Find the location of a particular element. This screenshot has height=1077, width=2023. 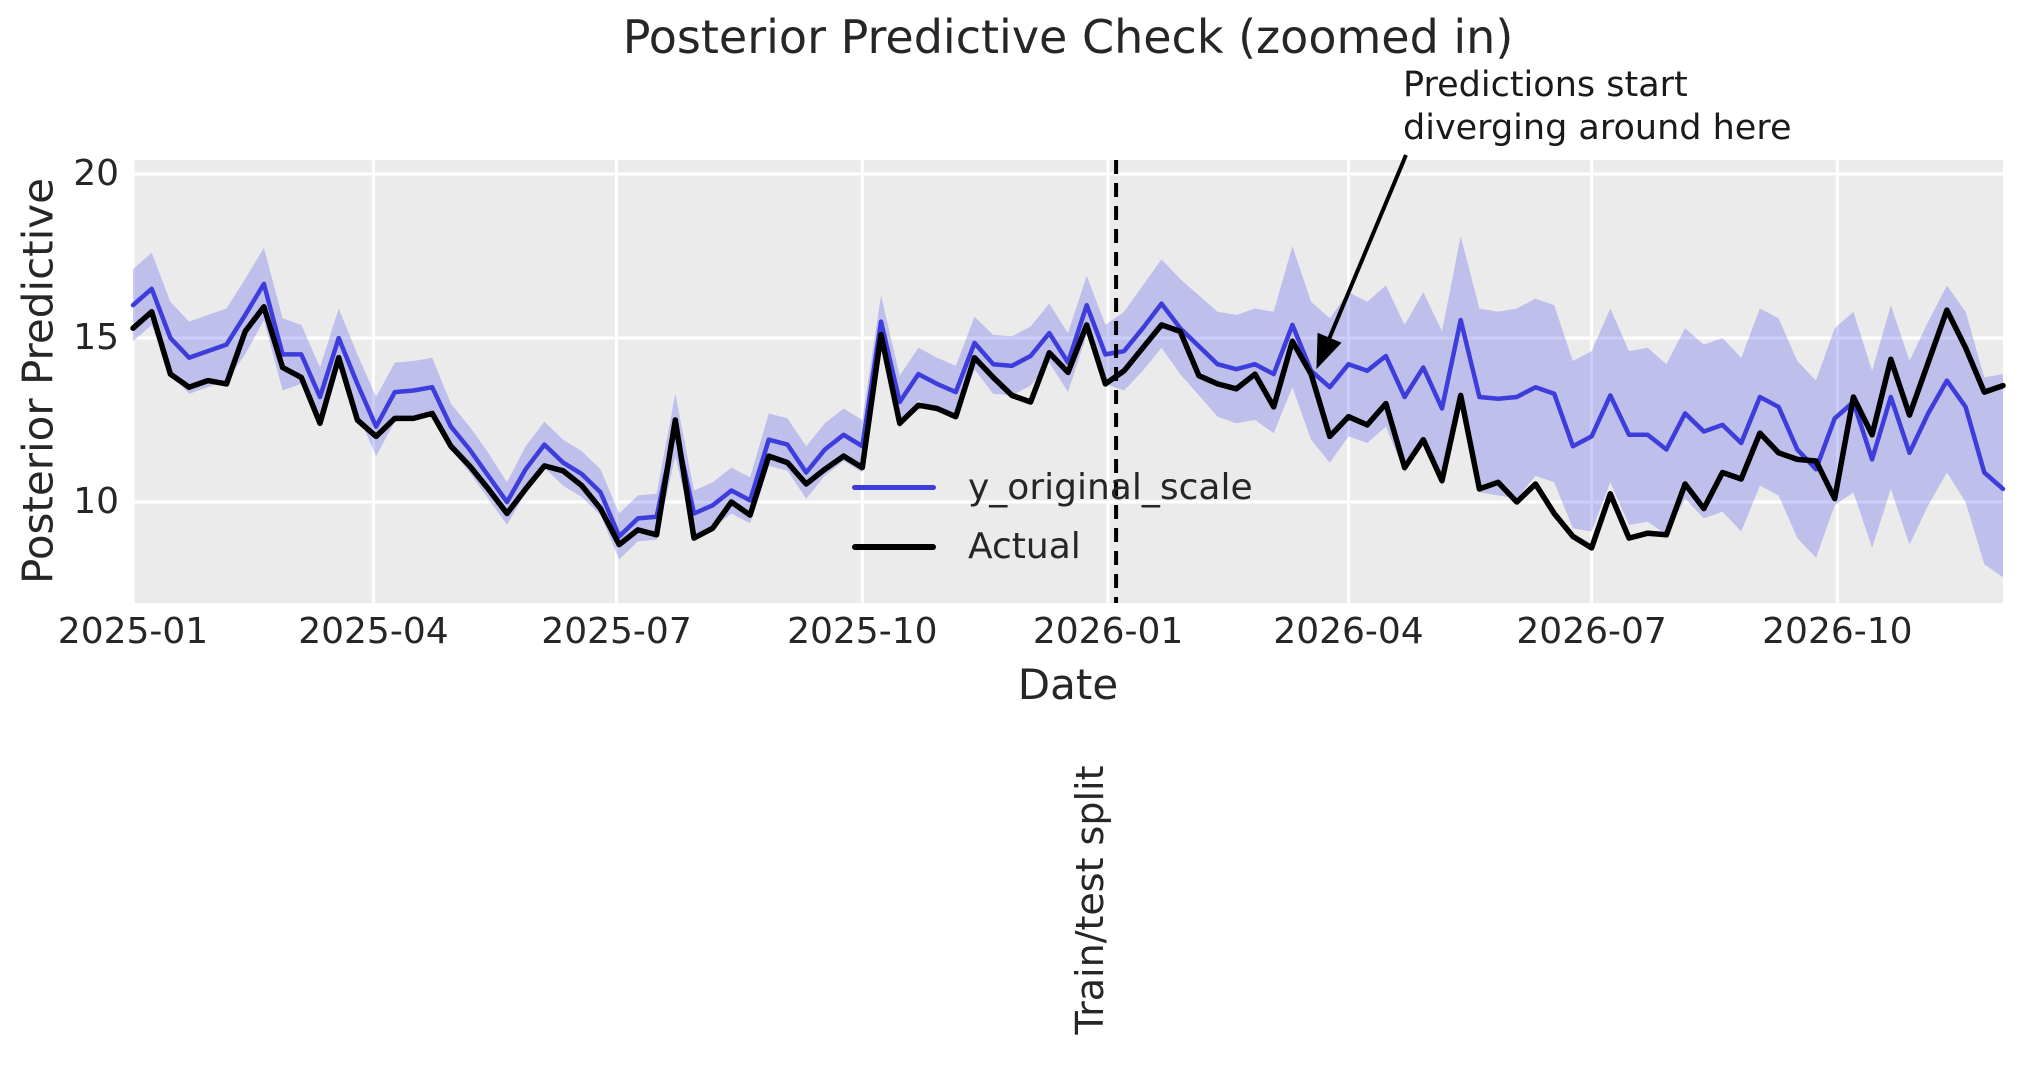

x-tick-label: 2025-01 is located at coordinates (133, 631).